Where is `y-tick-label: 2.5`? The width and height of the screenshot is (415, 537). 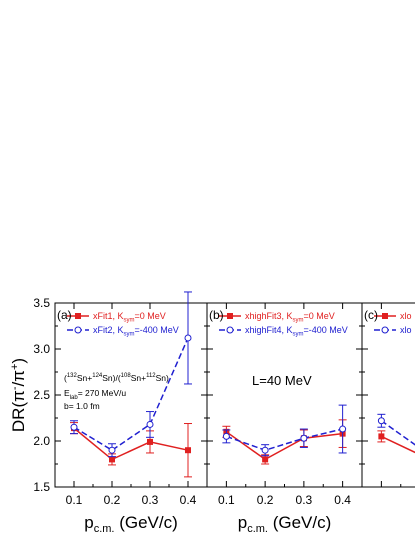 y-tick-label: 2.5 is located at coordinates (41, 395).